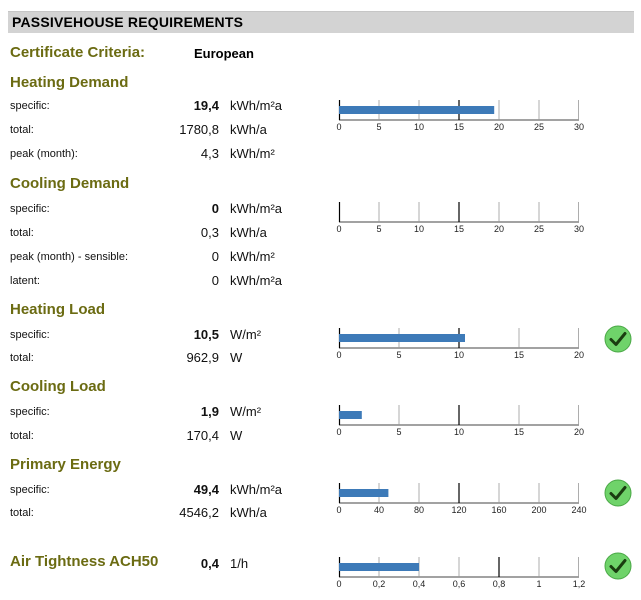 This screenshot has height=600, width=641. What do you see at coordinates (461, 499) in the screenshot?
I see `gauge-svg: 0 40 80 120 160 200 240` at bounding box center [461, 499].